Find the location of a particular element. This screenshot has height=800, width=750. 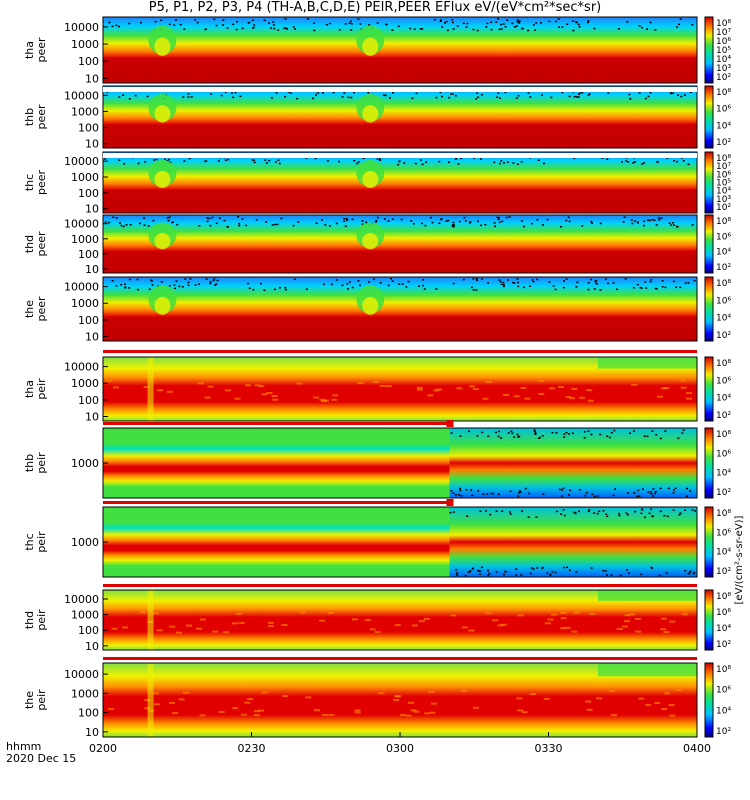

panel-label-line1: the is located at coordinates (29, 309).